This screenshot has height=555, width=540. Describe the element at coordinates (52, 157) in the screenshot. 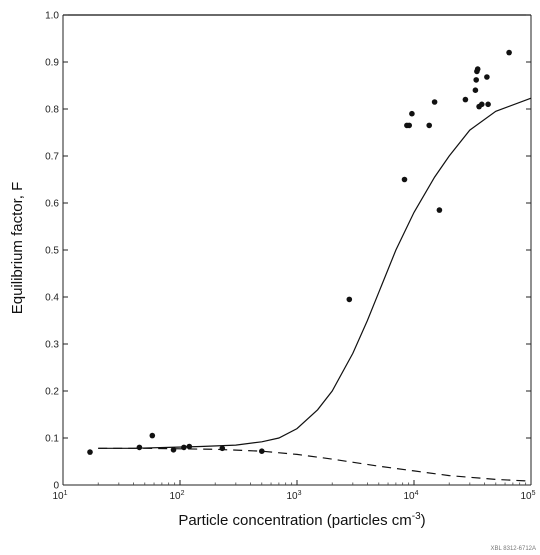

I see `y-tick-label: 0.7` at that location.